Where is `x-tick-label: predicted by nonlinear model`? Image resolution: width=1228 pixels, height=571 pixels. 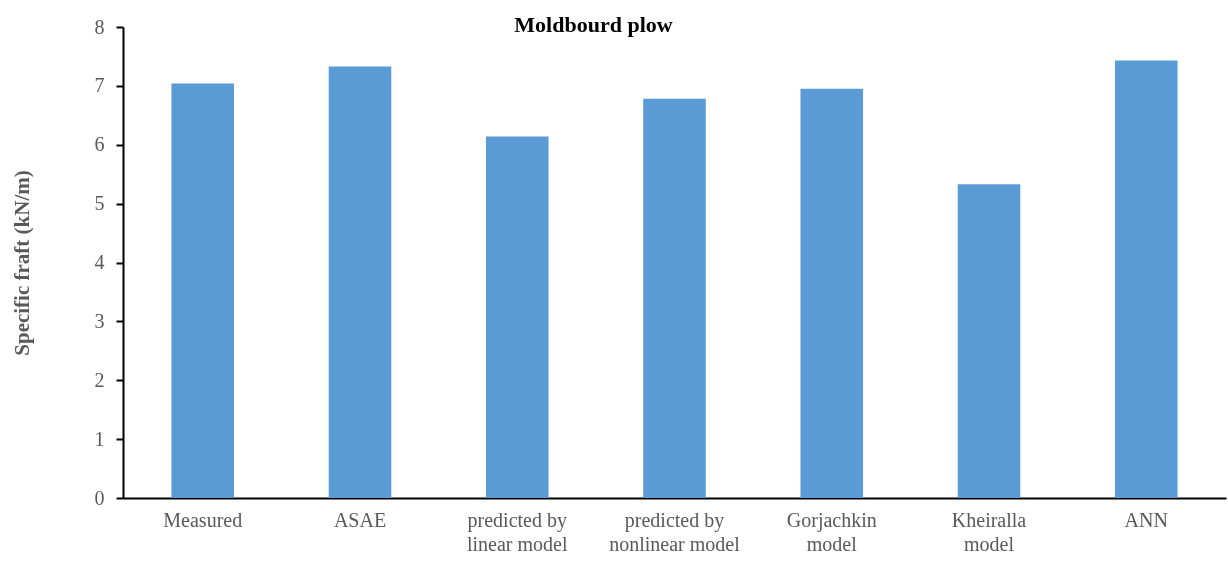
x-tick-label: predicted by nonlinear model is located at coordinates (675, 531).